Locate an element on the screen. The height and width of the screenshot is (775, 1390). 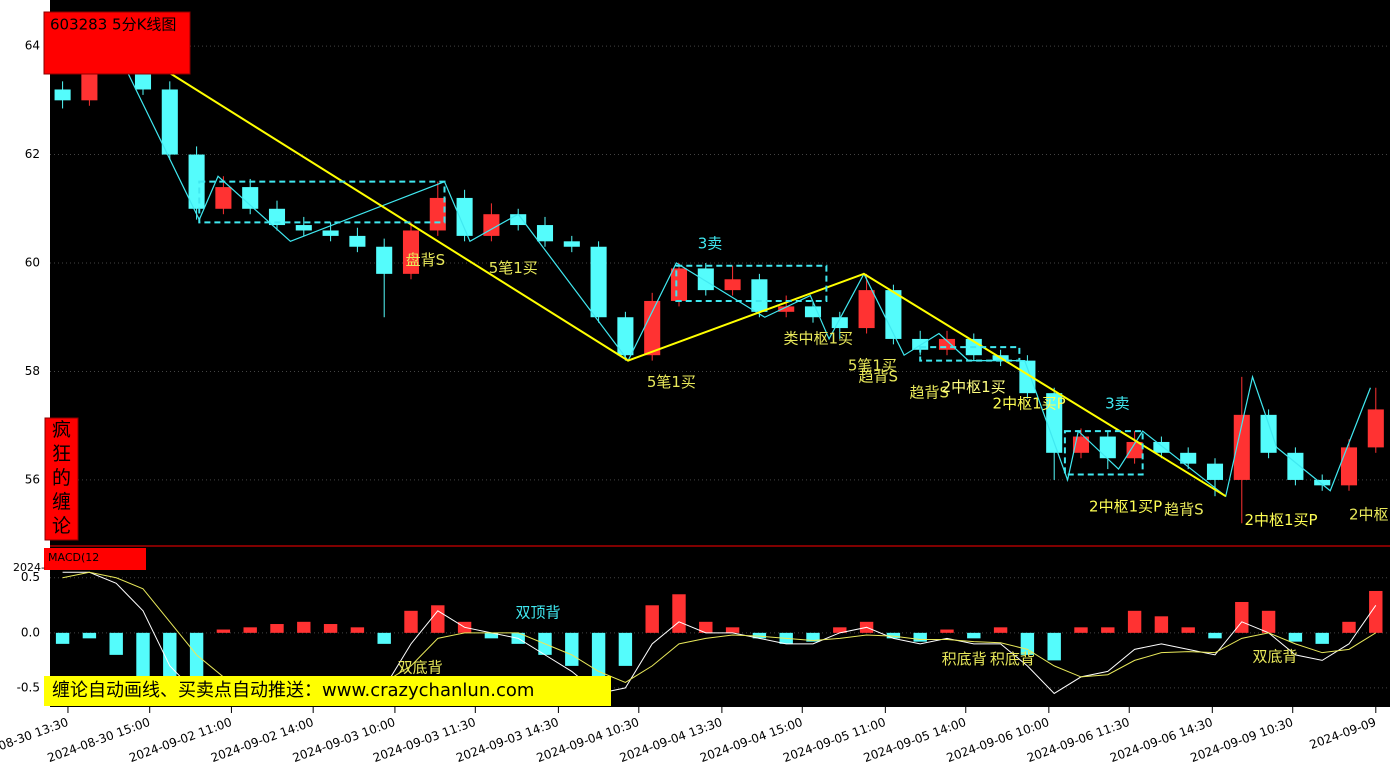
y-tick-label: 56 is located at coordinates (32, 479).